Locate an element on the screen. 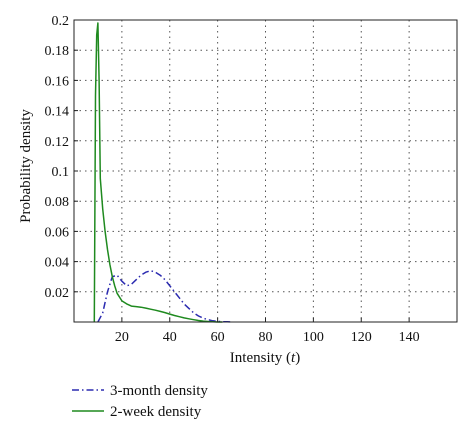 Image resolution: width=474 pixels, height=437 pixels. y-tick-label: 0.1 is located at coordinates (61, 172).